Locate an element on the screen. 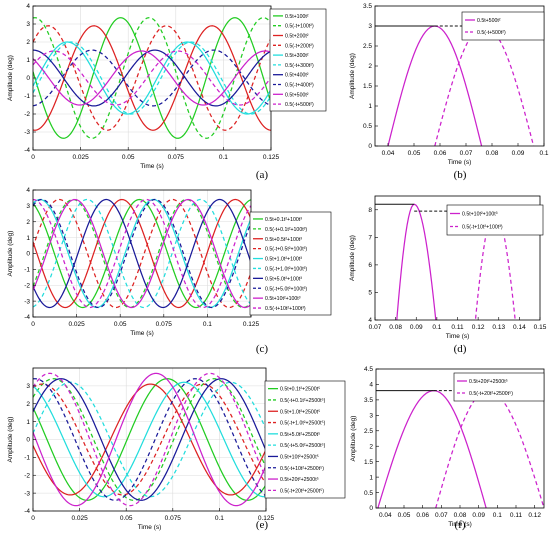 The image size is (550, 542). y-tick-label: 2 is located at coordinates (28, 222).